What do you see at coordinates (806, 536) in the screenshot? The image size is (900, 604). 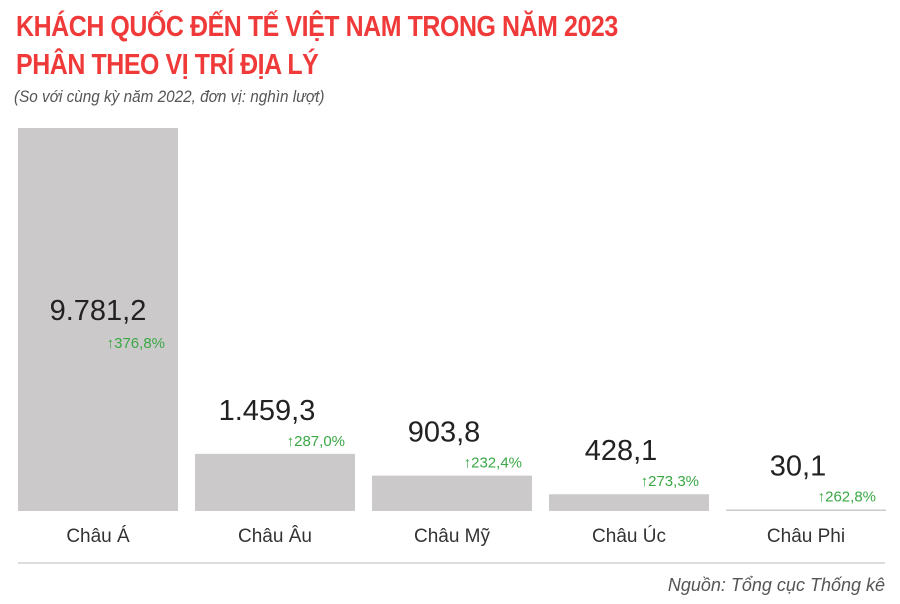 I see `category-label: Châu Phi` at bounding box center [806, 536].